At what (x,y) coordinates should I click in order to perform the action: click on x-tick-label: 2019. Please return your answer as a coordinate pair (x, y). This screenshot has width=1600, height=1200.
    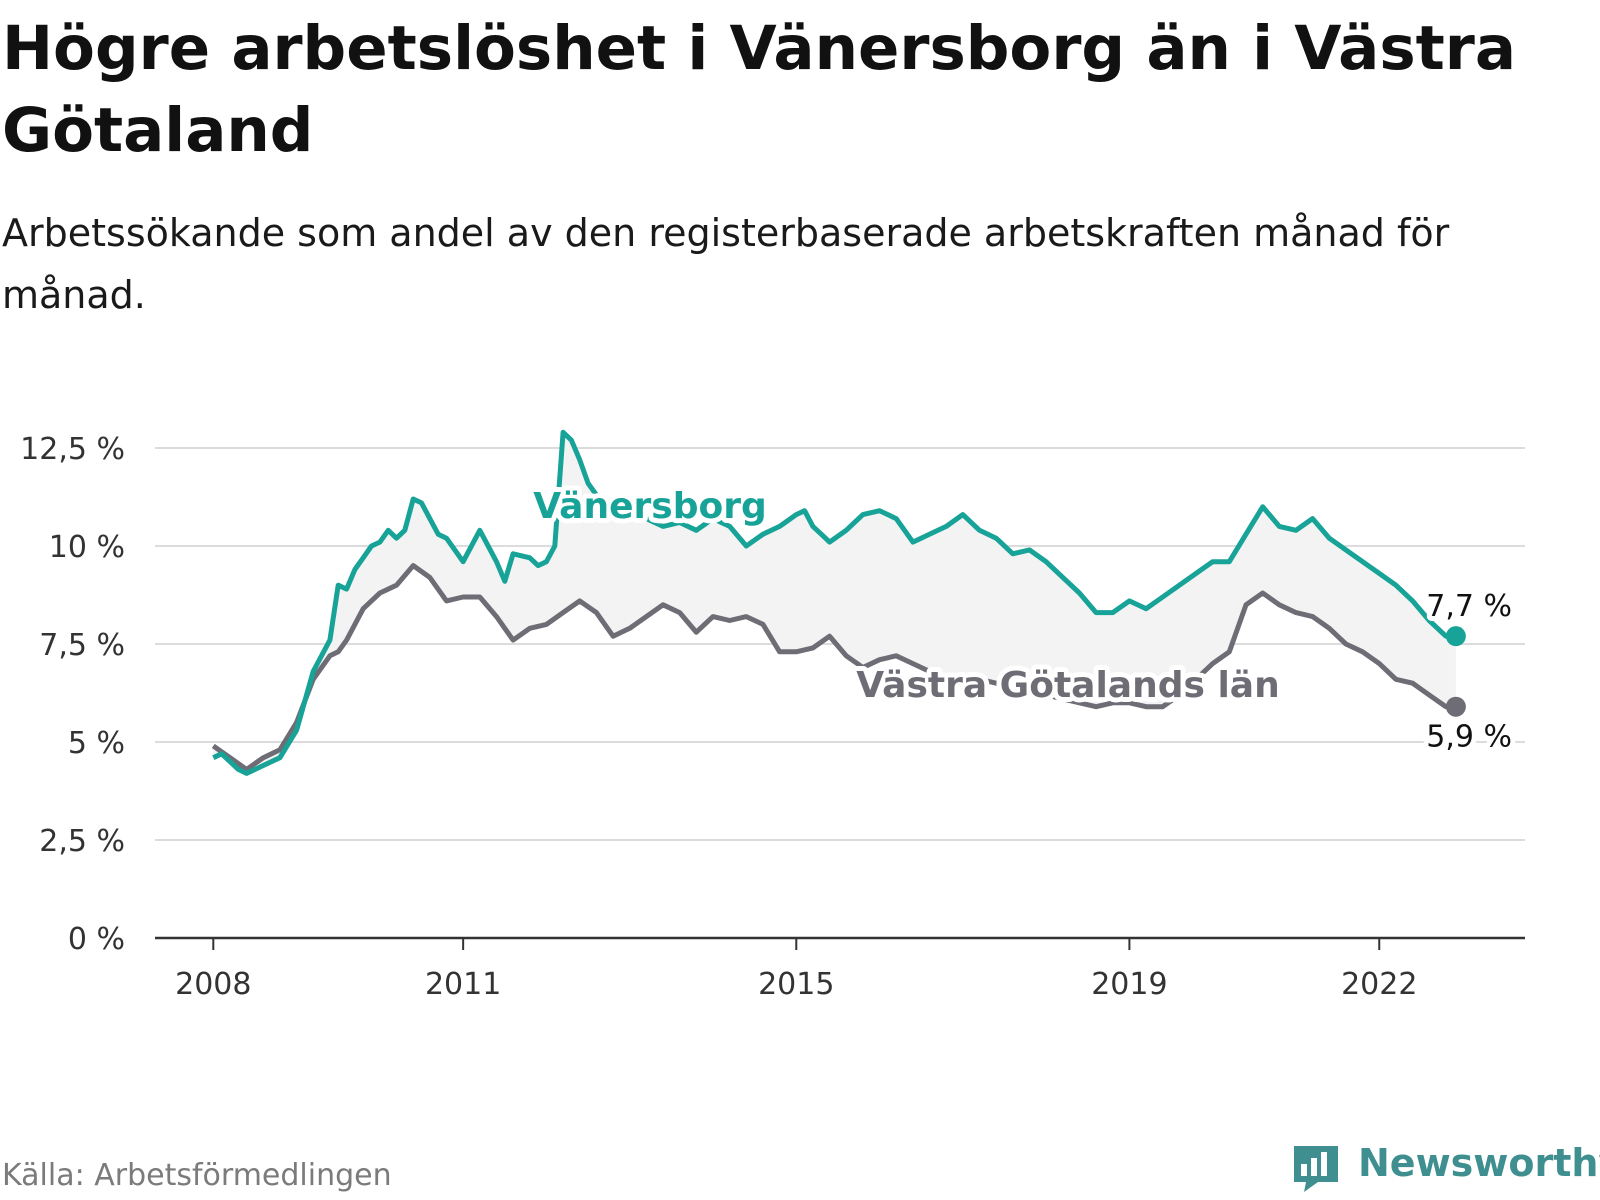
    Looking at the image, I should click on (1129, 984).